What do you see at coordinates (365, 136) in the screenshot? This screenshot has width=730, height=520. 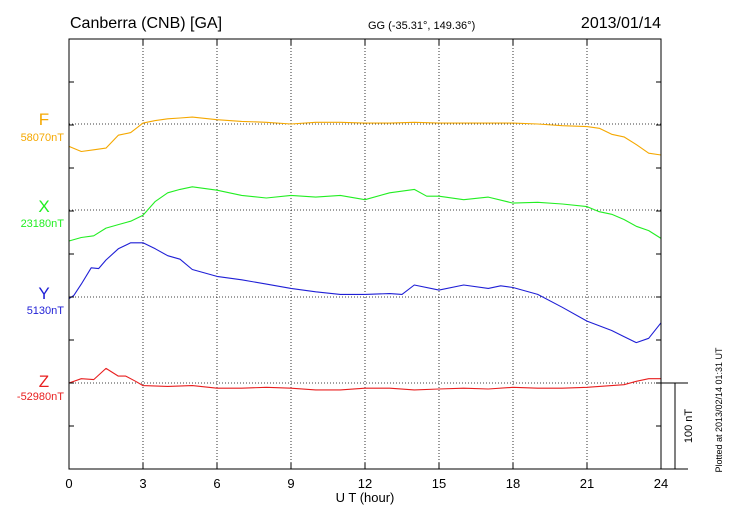 I see `series-line-f` at bounding box center [365, 136].